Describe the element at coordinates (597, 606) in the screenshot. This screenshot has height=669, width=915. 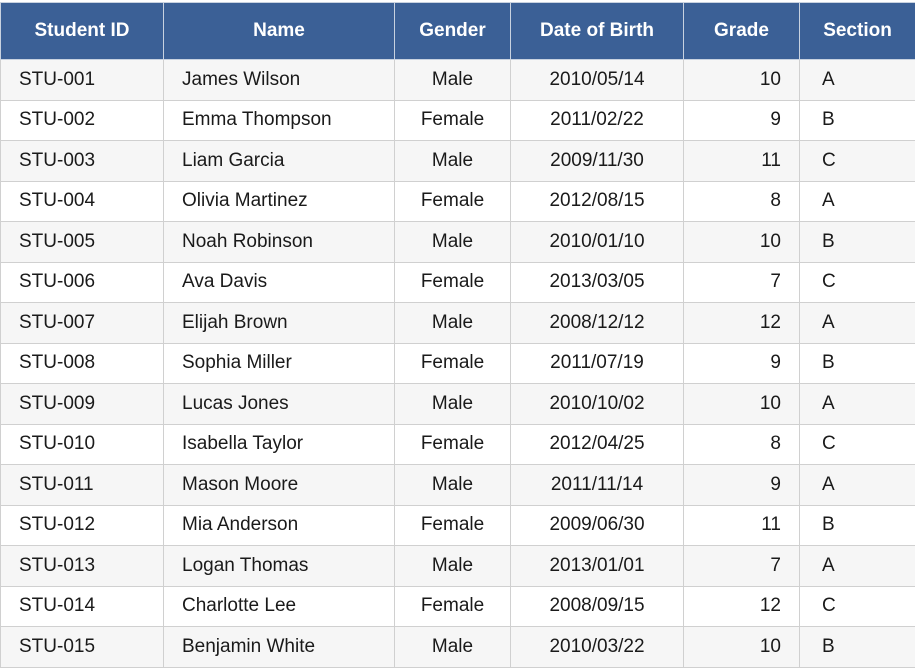
I see `table-cell: 2008/09/15` at that location.